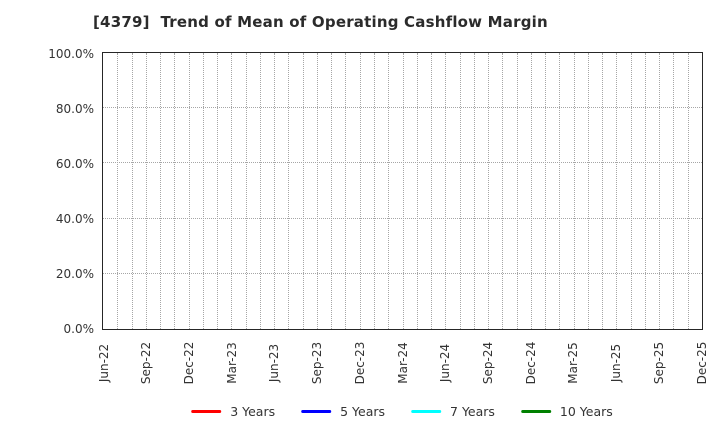 This screenshot has width=720, height=440. Describe the element at coordinates (74, 163) in the screenshot. I see `y-tick-label: 60.0%` at that location.